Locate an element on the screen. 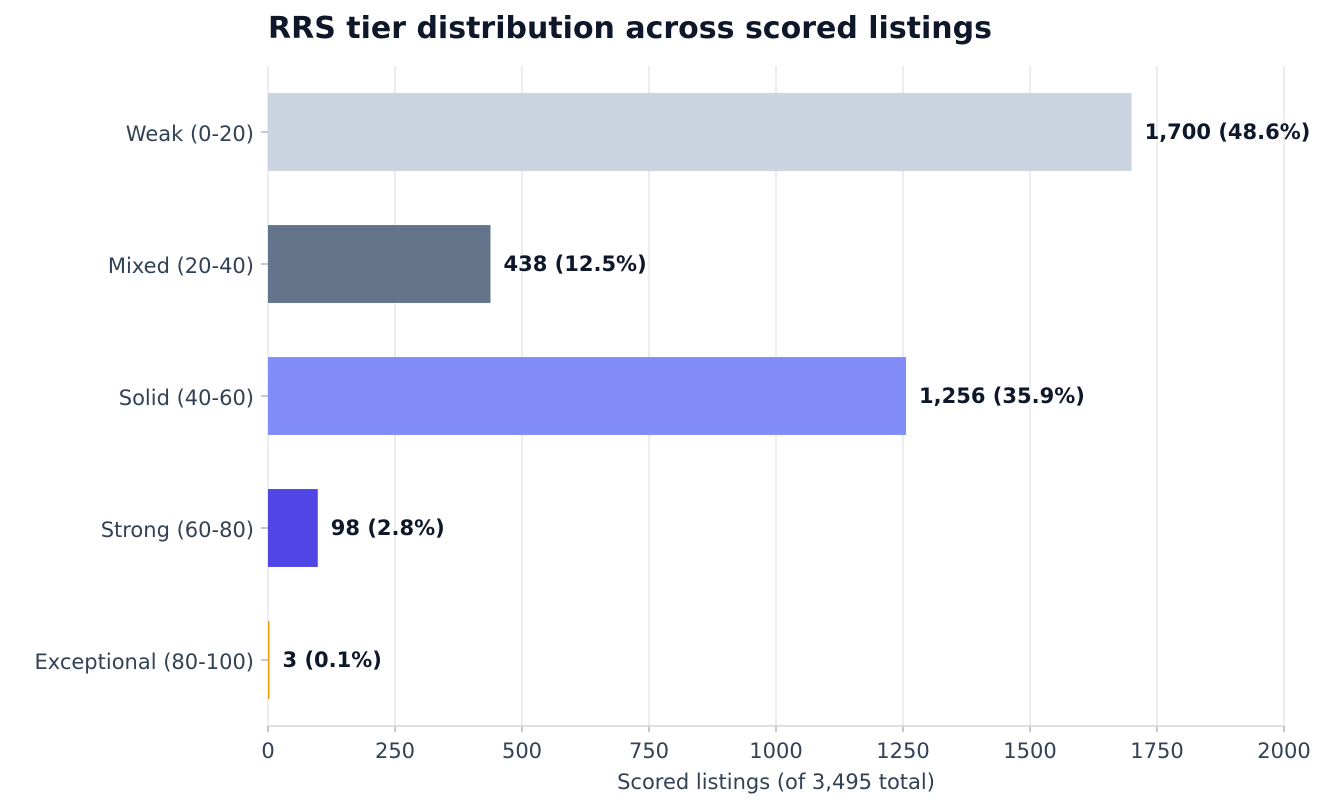  data-label: 3 (0.1%) is located at coordinates (332, 660).